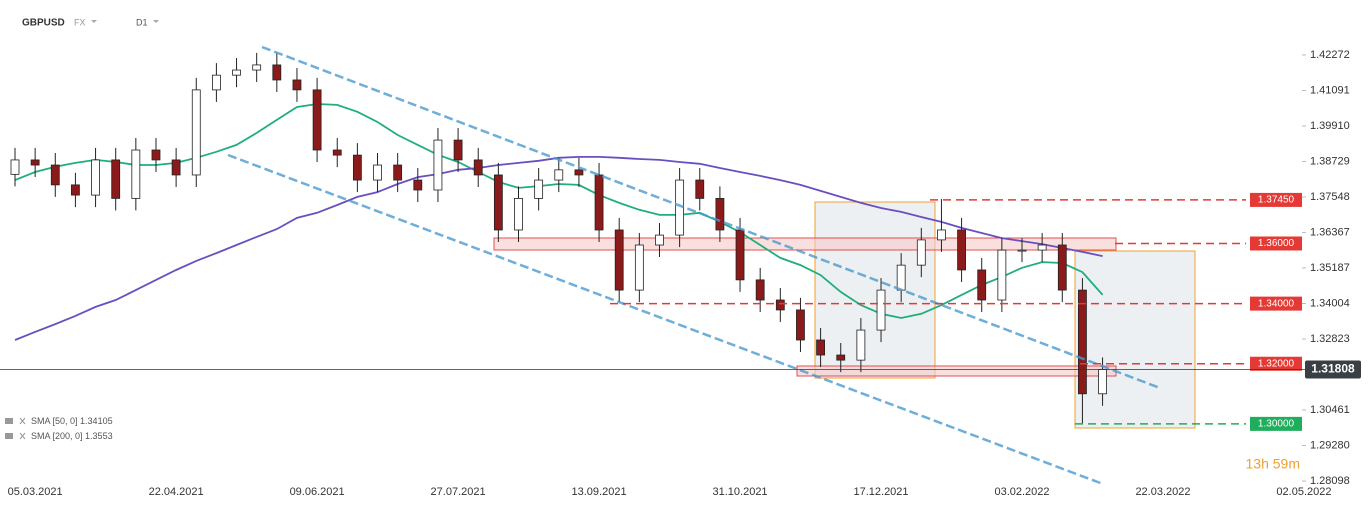 Image resolution: width=1368 pixels, height=514 pixels. I want to click on y-tick-label: 1.34004, so click(1330, 303).